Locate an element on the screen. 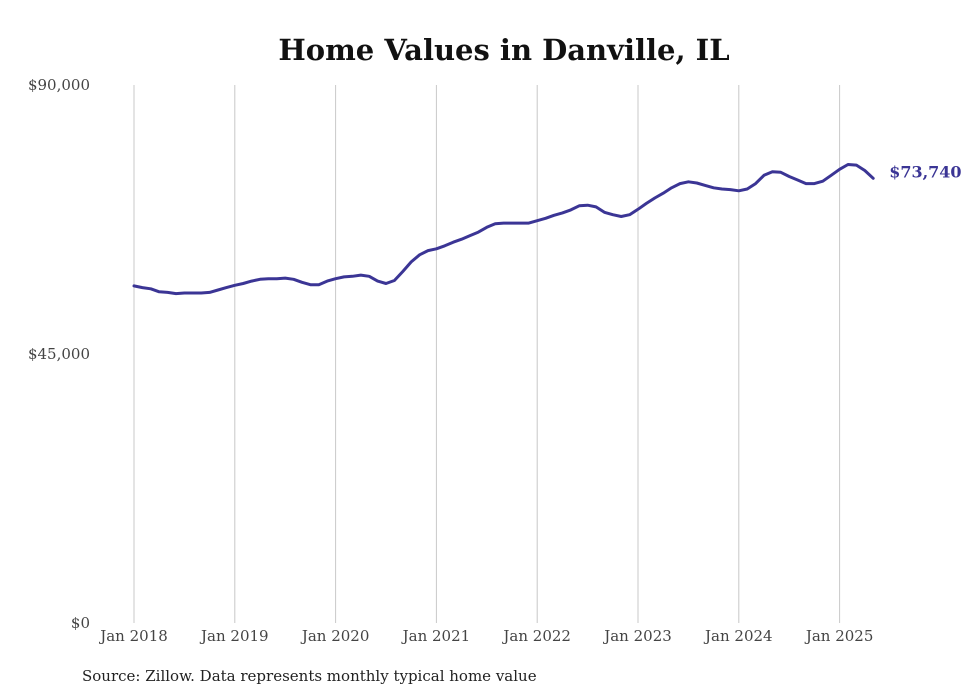  x-tick-label: Jan 2018 is located at coordinates (133, 636).